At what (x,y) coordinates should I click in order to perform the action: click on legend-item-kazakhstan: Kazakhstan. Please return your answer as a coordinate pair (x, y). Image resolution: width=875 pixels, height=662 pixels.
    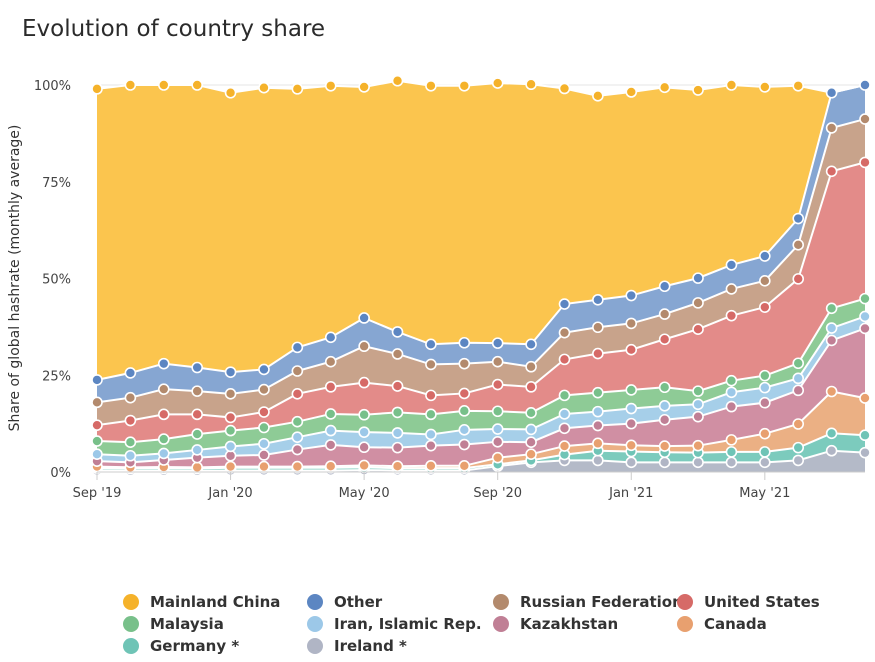
    Looking at the image, I should click on (582, 623).